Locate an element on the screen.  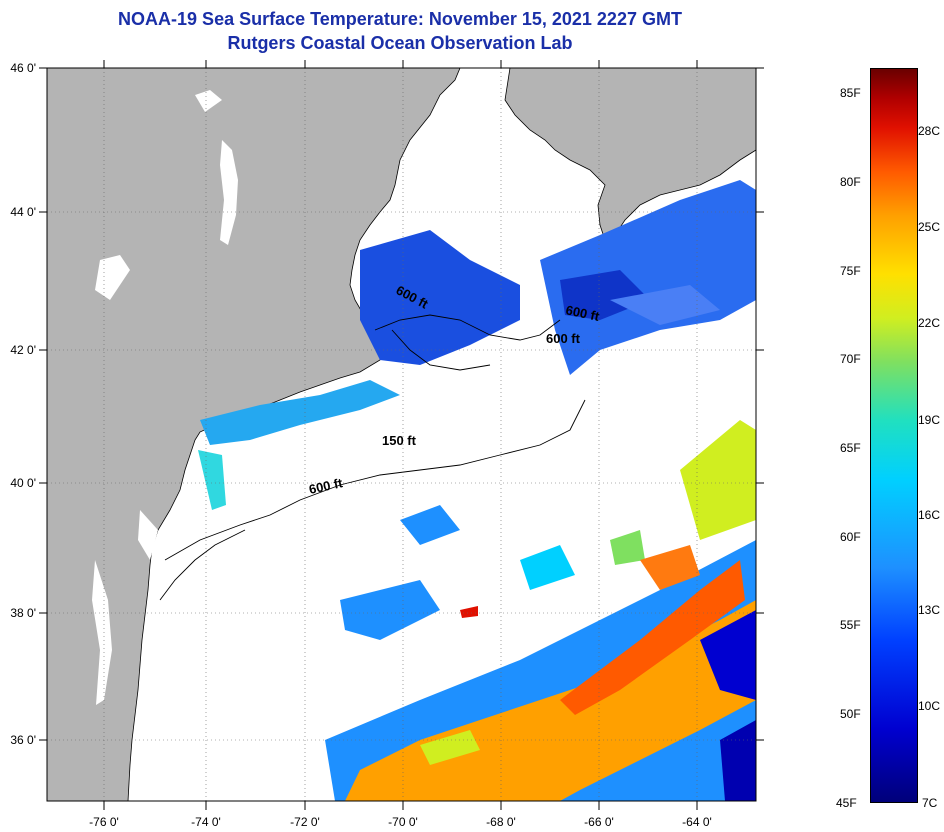
temperature-colorbar is located at coordinates (894, 435).